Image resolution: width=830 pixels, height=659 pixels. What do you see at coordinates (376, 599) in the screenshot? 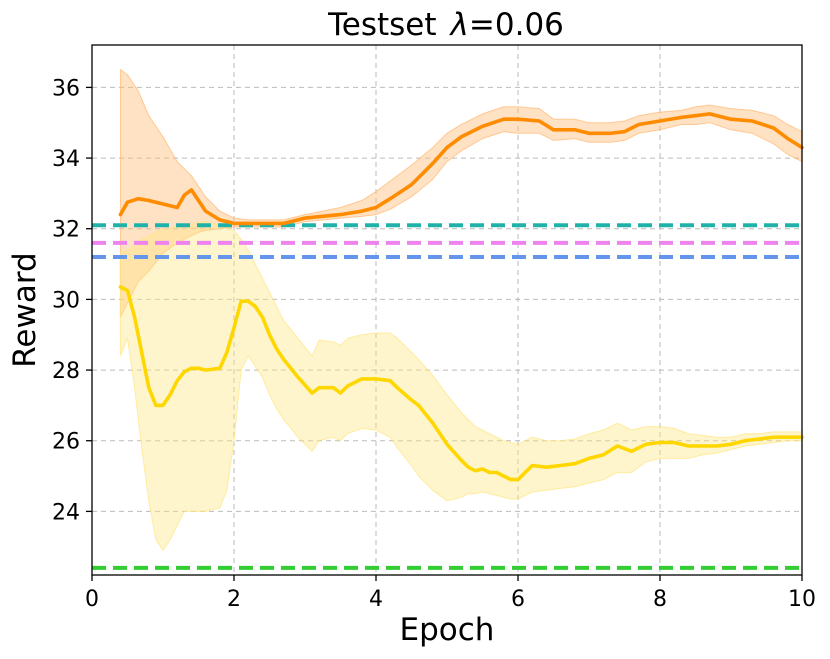
I see `x-tick-label: 4` at bounding box center [376, 599].